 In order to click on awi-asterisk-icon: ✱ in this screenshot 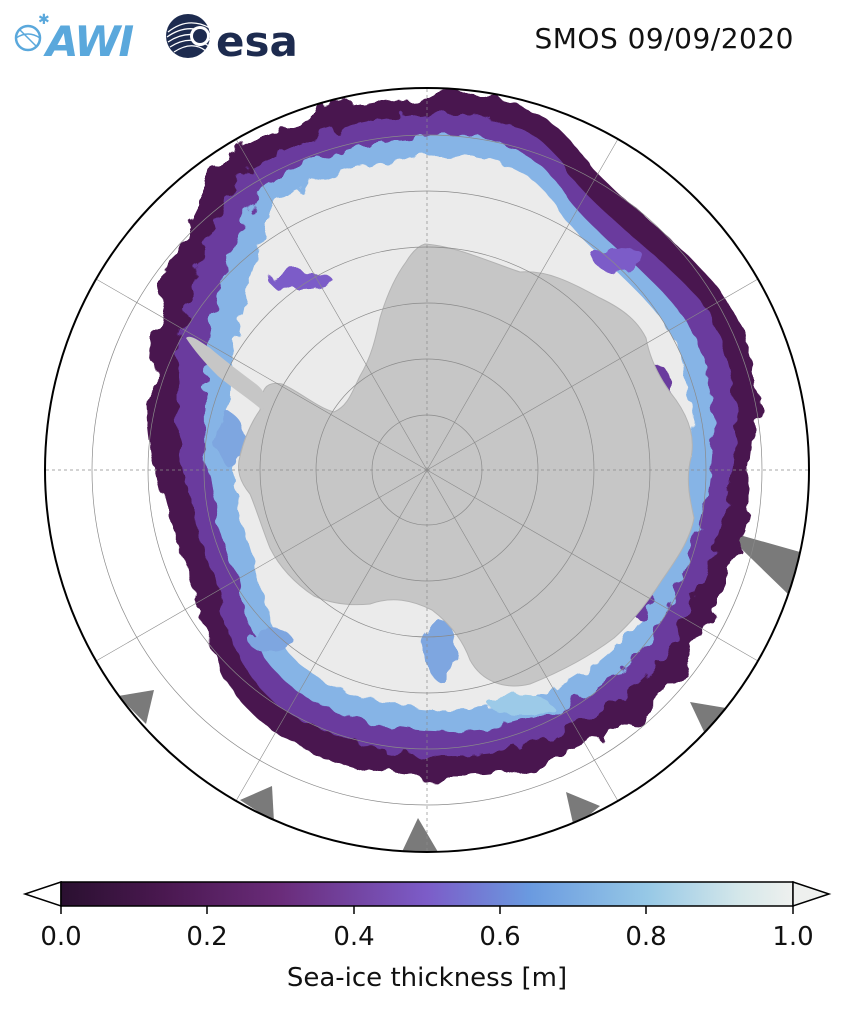, I will do `click(44, 20)`.